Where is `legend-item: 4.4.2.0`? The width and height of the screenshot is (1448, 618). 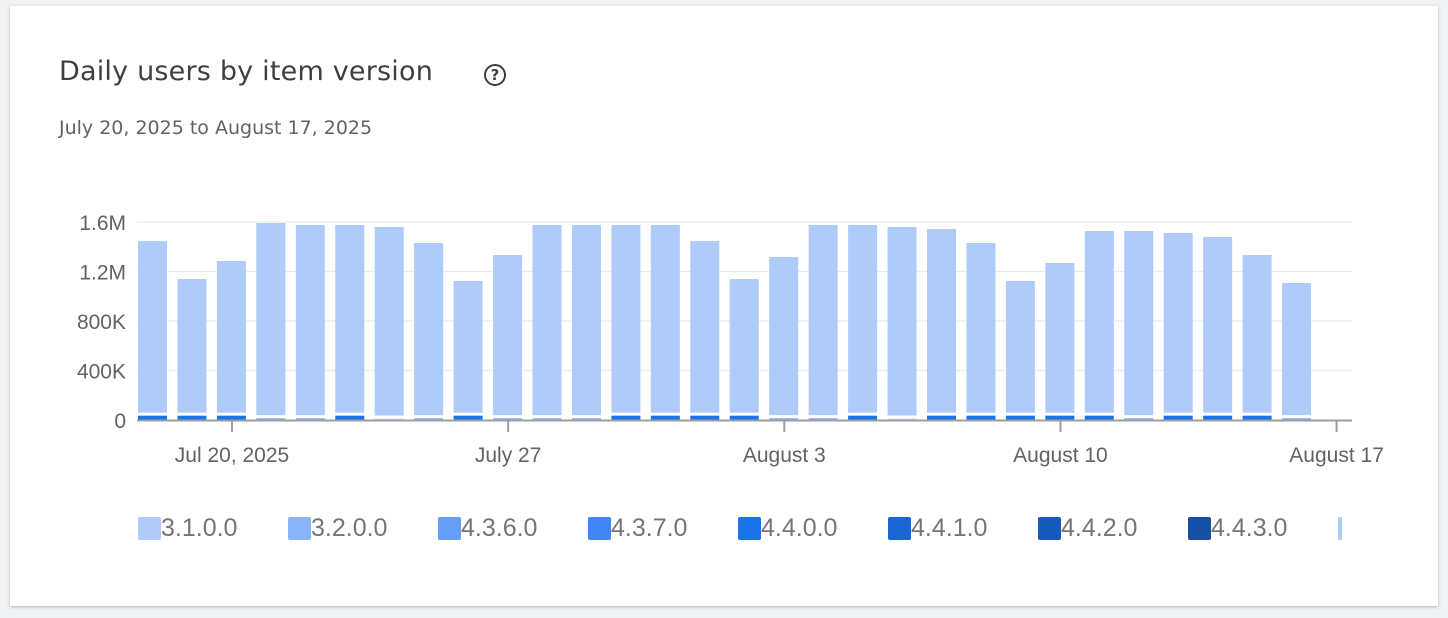 legend-item: 4.4.2.0 is located at coordinates (1087, 528).